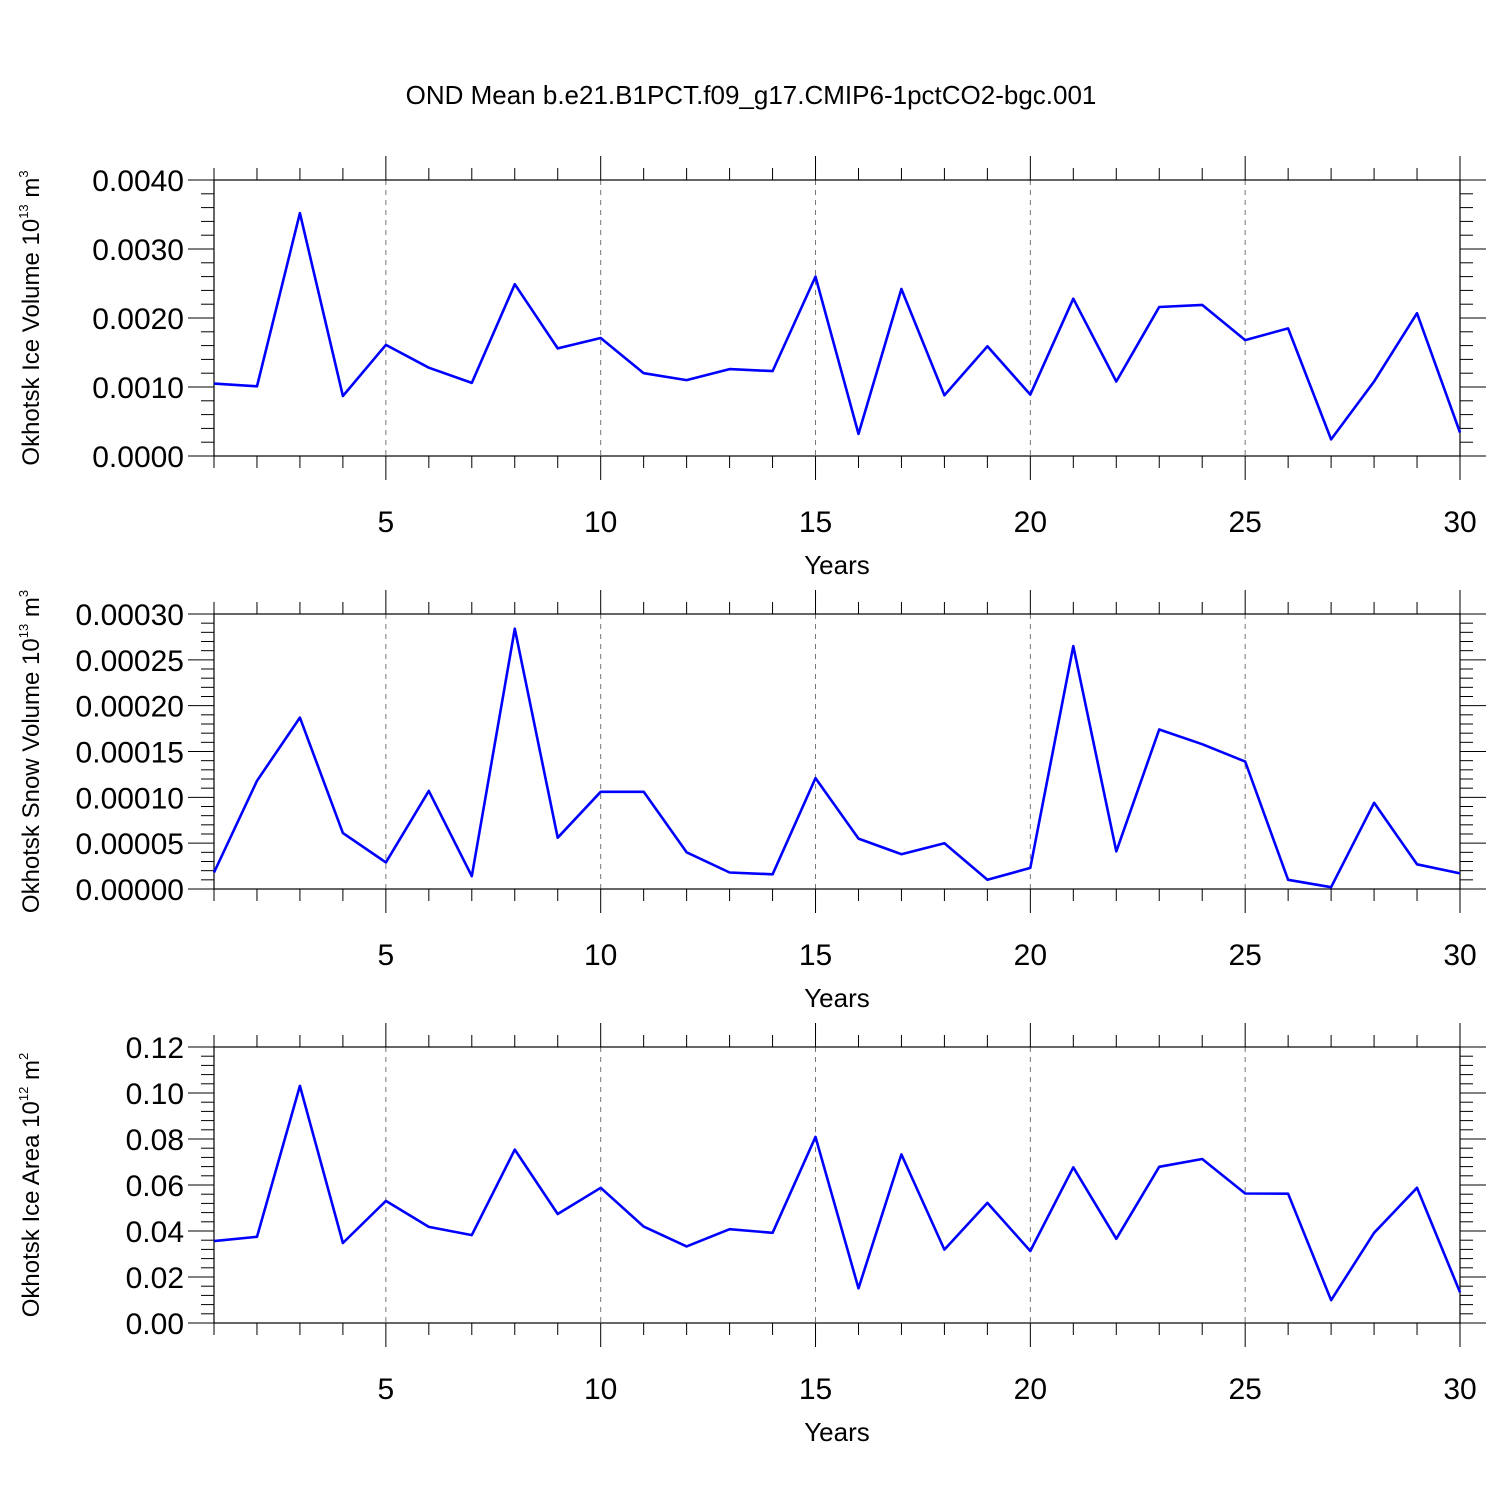 Image resolution: width=1500 pixels, height=1500 pixels. What do you see at coordinates (130, 661) in the screenshot?
I see `y-tick-label: 0.00025` at bounding box center [130, 661].